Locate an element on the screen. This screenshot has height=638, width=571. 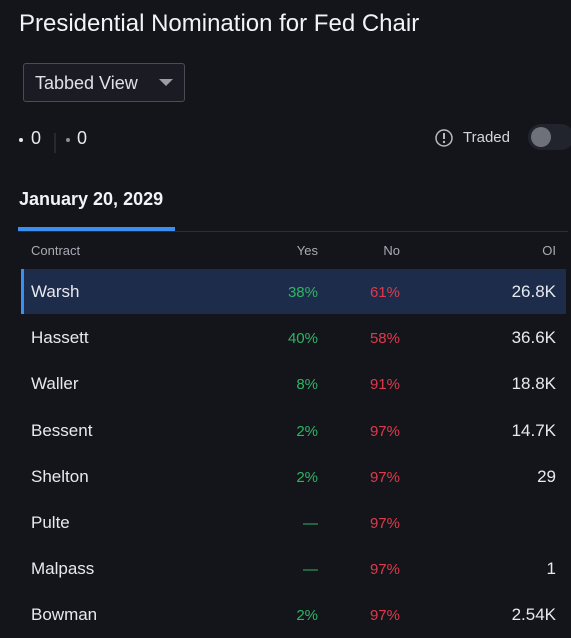
selected-row-bg is located at coordinates (293, 291).